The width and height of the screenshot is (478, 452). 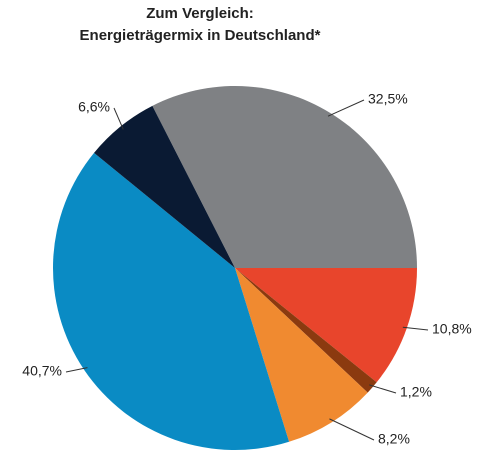 I want to click on data-label: 6,6%, so click(x=94, y=107).